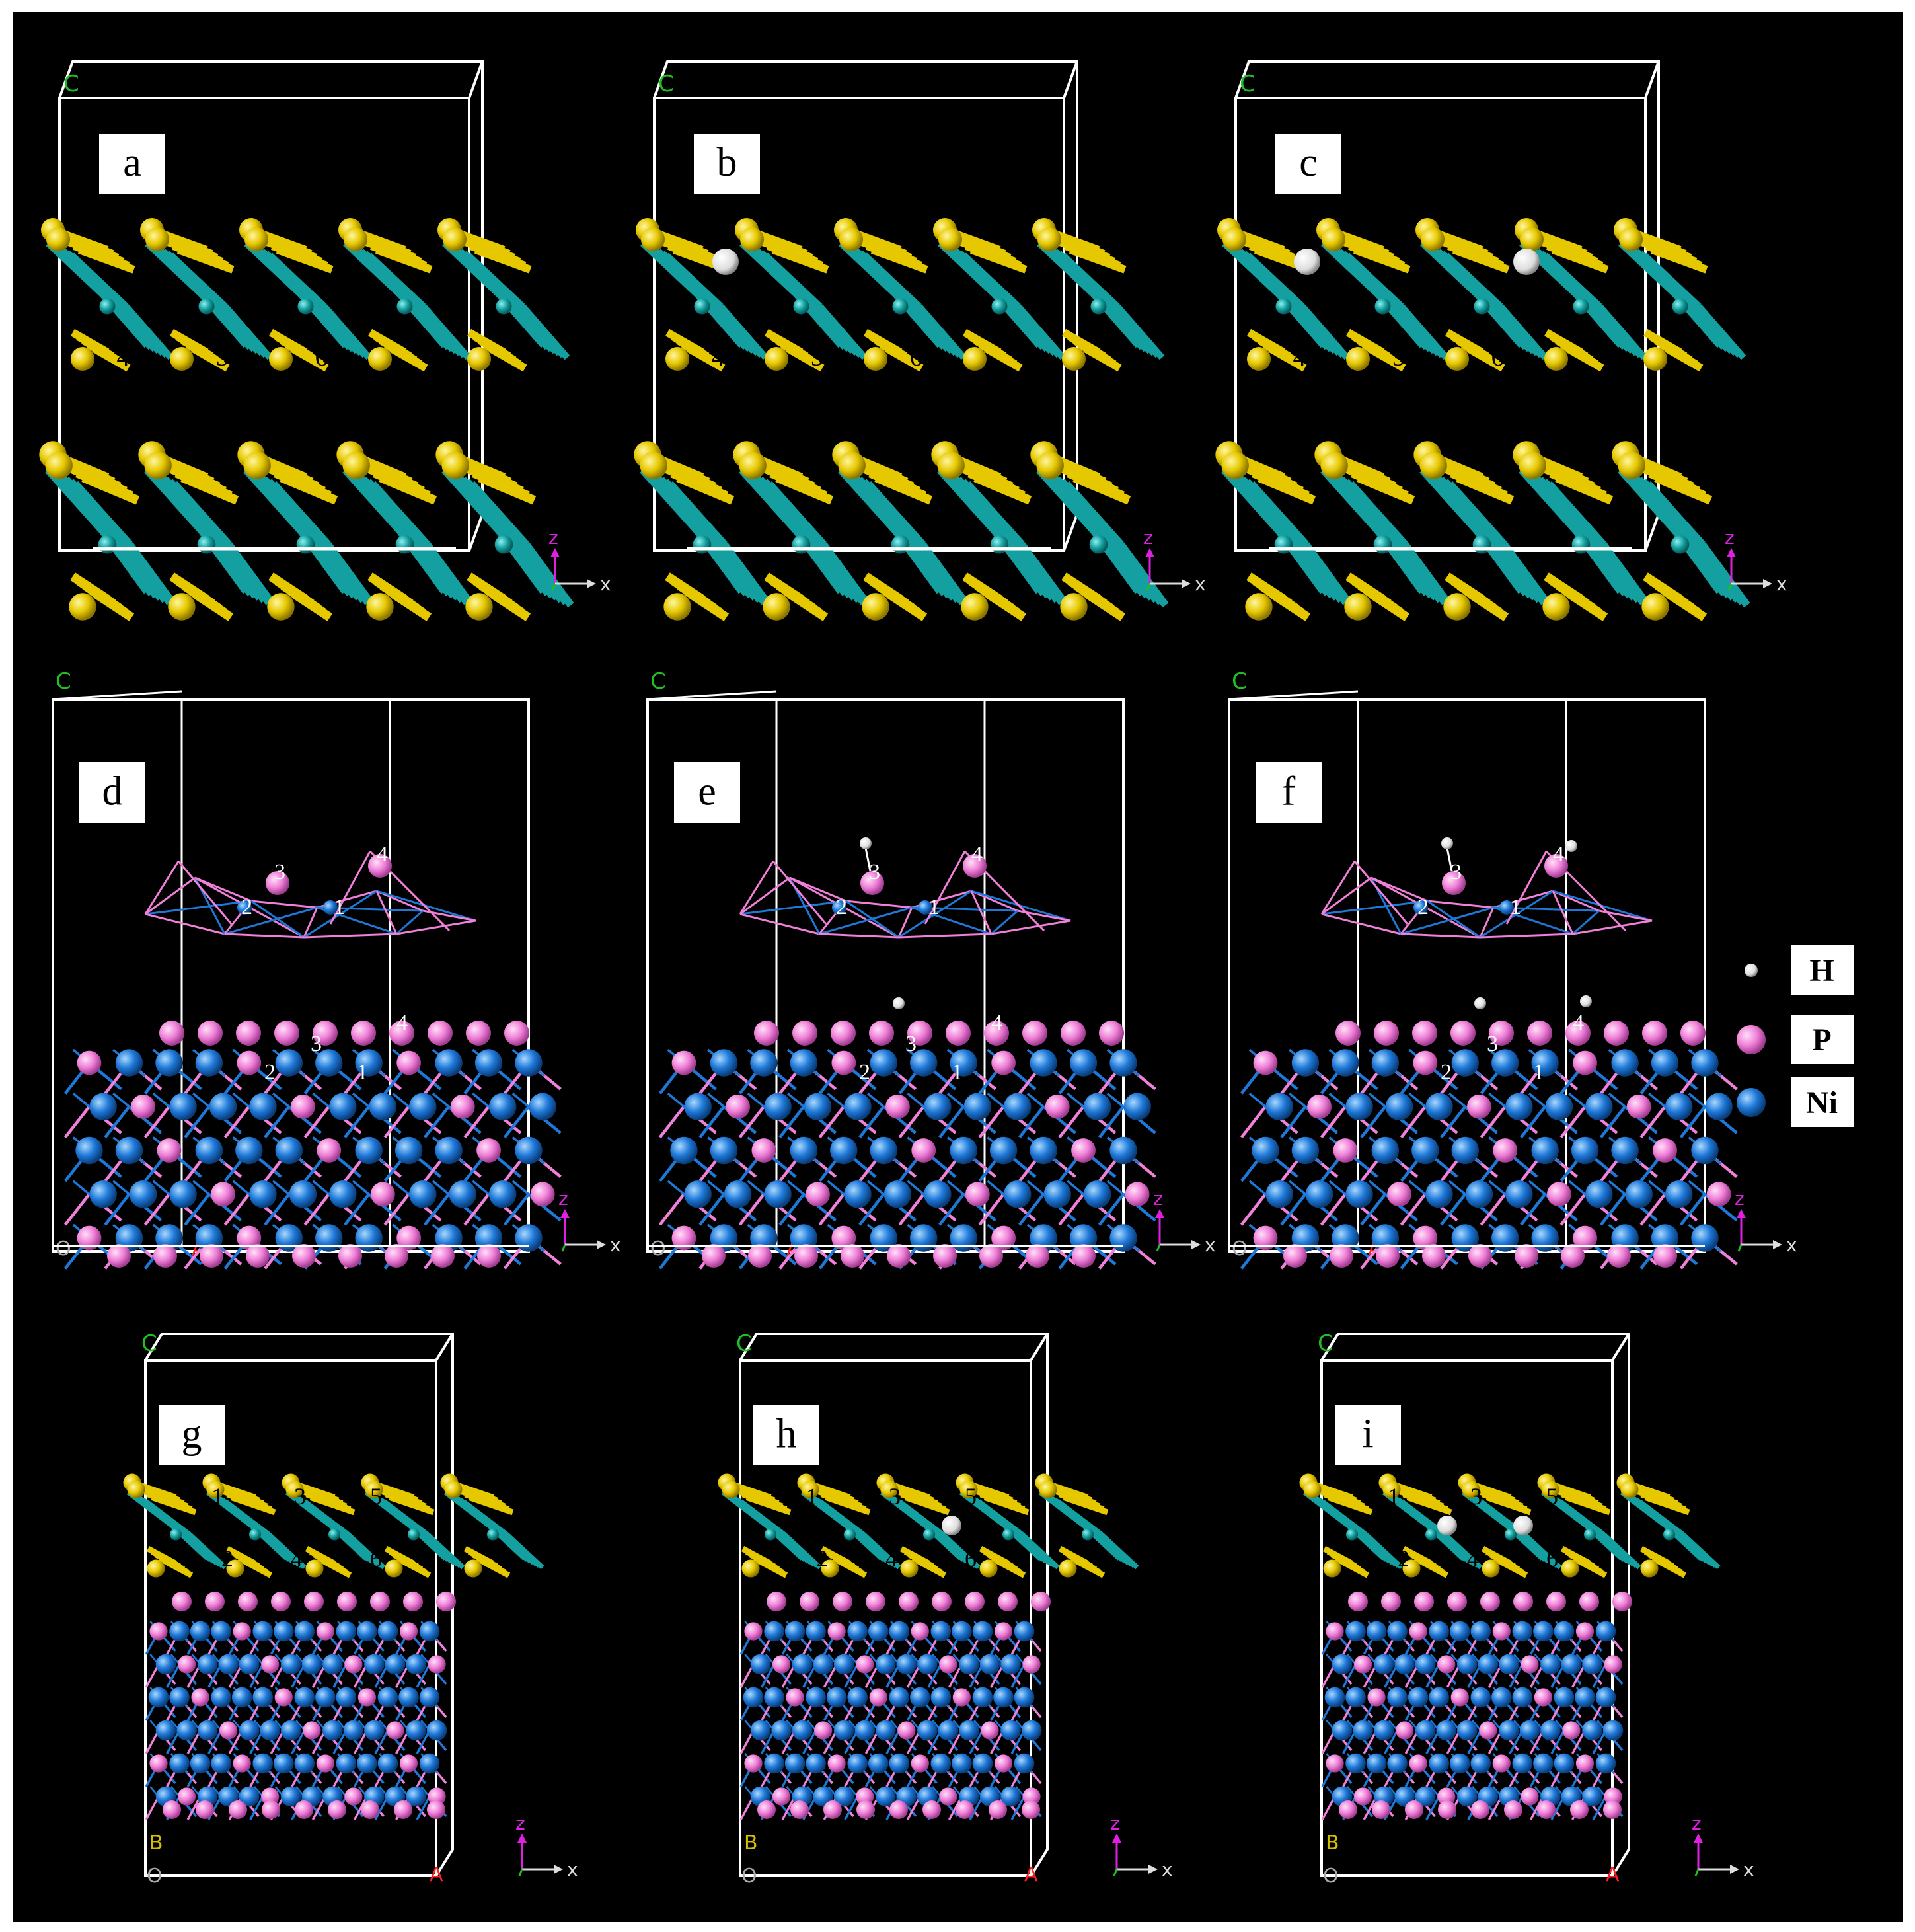 The image size is (1915, 1932). I want to click on site-number: 3, so click(279, 872).